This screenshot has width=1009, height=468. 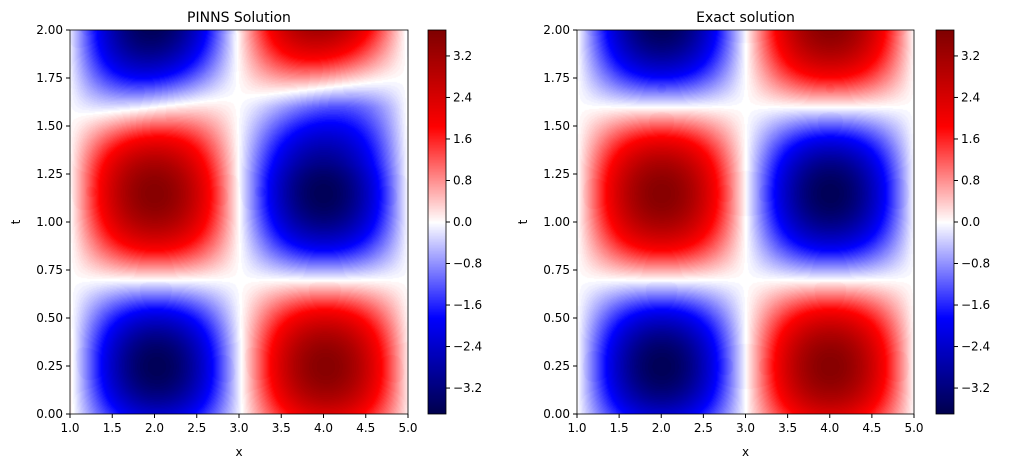 I want to click on colorbar-exact, so click(x=945, y=222).